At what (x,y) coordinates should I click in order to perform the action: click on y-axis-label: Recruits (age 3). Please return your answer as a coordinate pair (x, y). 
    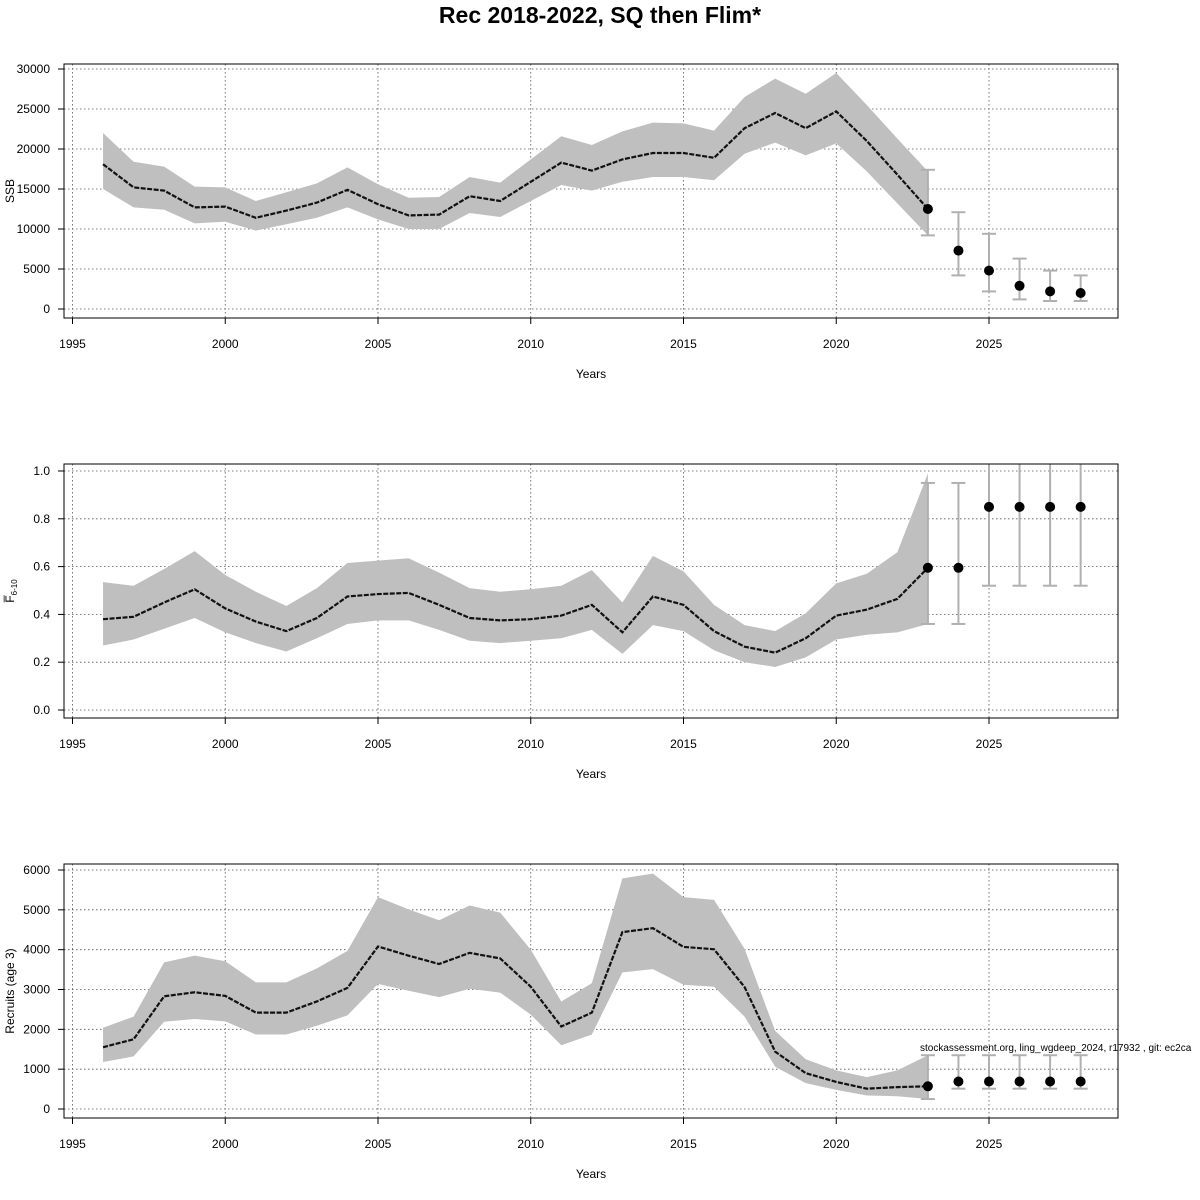
    Looking at the image, I should click on (10, 990).